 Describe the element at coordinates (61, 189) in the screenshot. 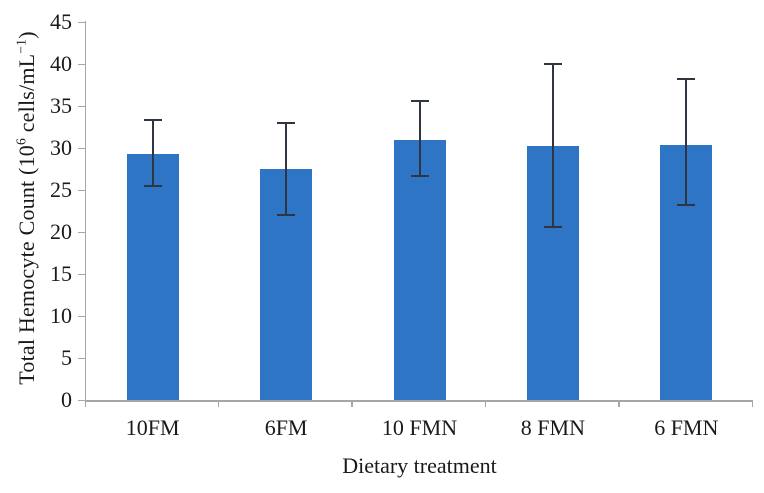

I see `y-tick-label: 25` at that location.